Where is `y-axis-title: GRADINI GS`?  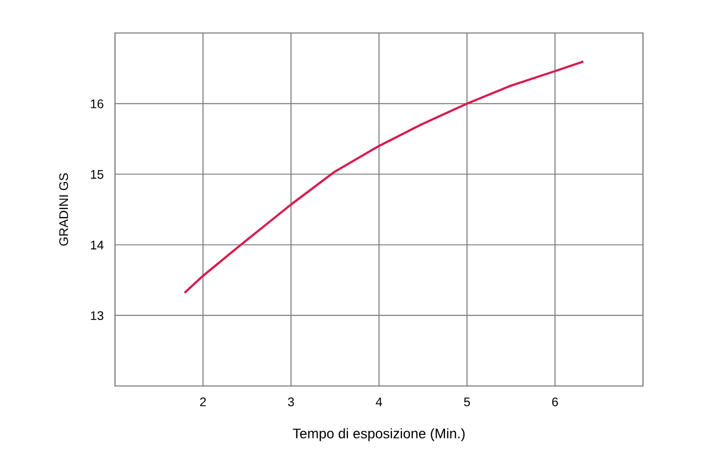 y-axis-title: GRADINI GS is located at coordinates (63, 209).